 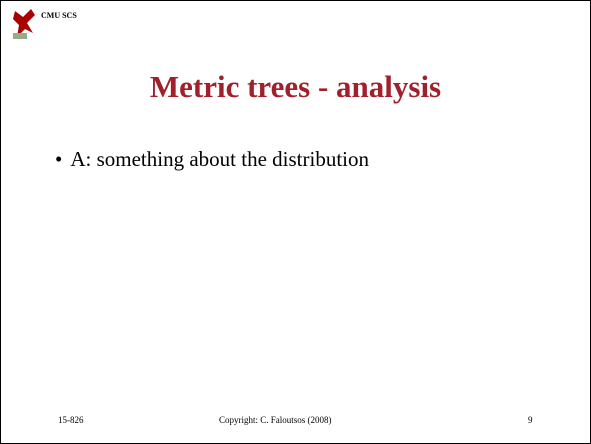 I want to click on slide-title: Metric trees - analysis, so click(x=295, y=86).